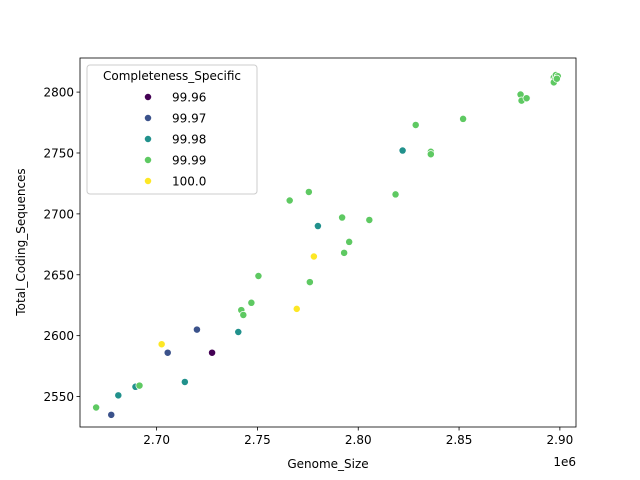 Image resolution: width=640 pixels, height=480 pixels. Describe the element at coordinates (58, 93) in the screenshot. I see `y-tick-label: 2800` at that location.